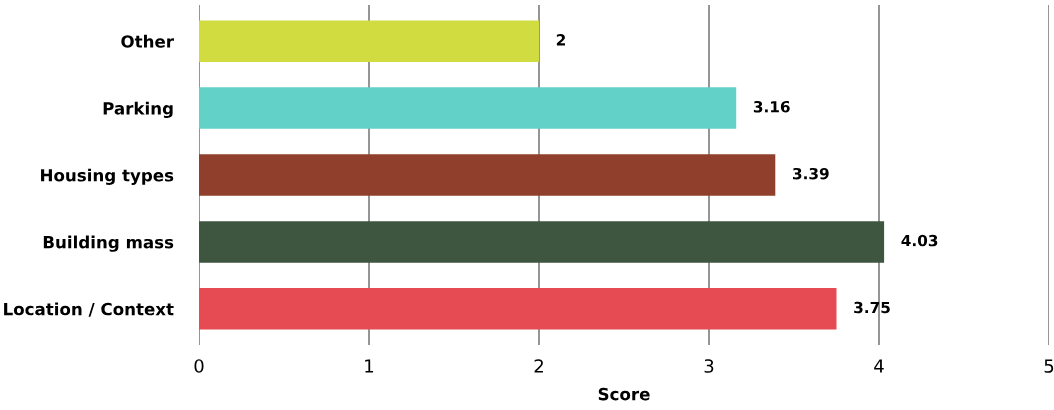 Image resolution: width=1054 pixels, height=410 pixels. I want to click on data-label: 3.16, so click(771, 106).